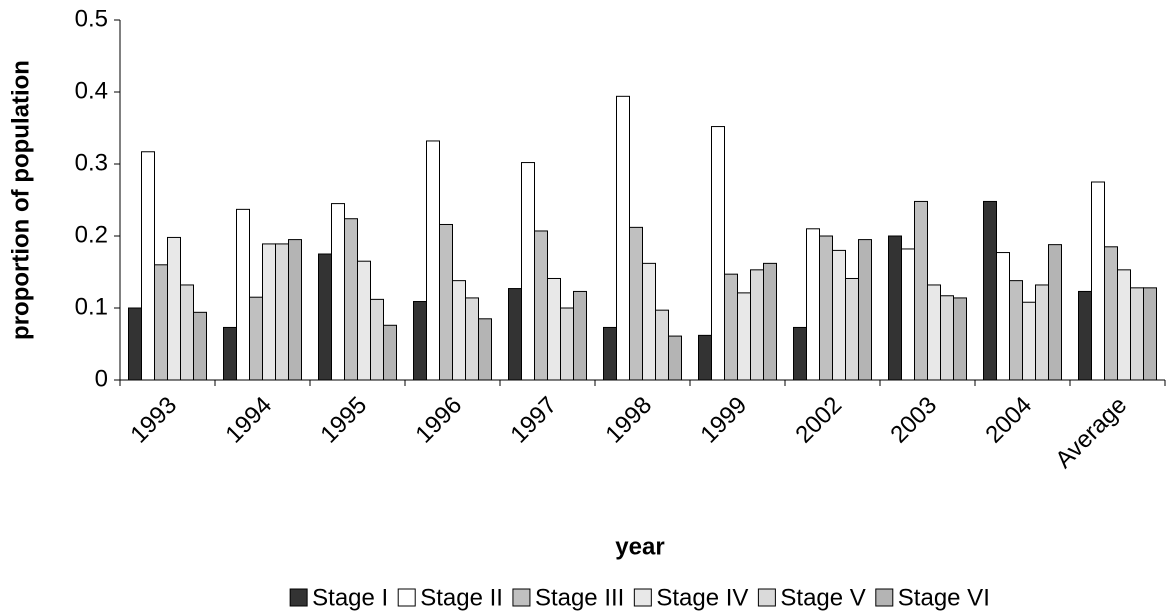 The height and width of the screenshot is (615, 1166). Describe the element at coordinates (350, 597) in the screenshot. I see `legend-label: Stage I` at that location.